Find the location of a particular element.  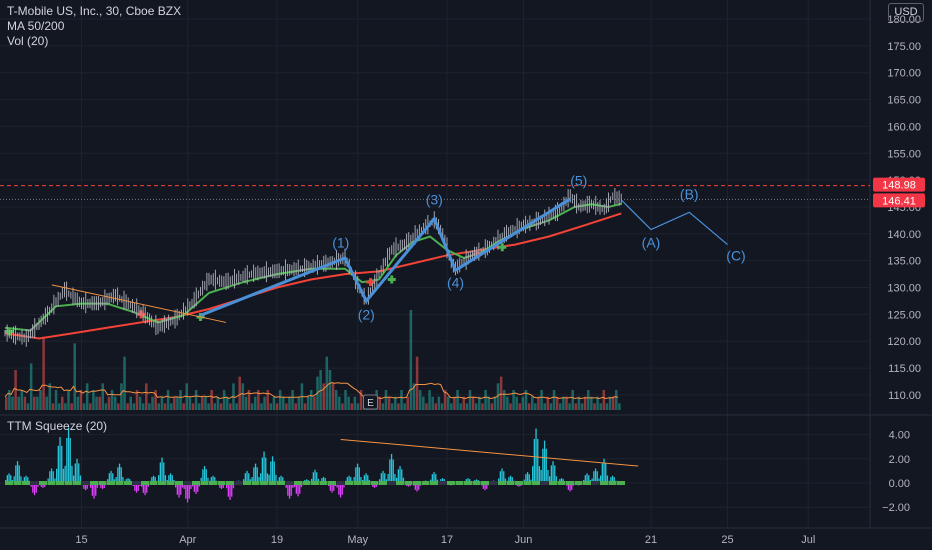

price-tick-label: 160.00 is located at coordinates (904, 127).